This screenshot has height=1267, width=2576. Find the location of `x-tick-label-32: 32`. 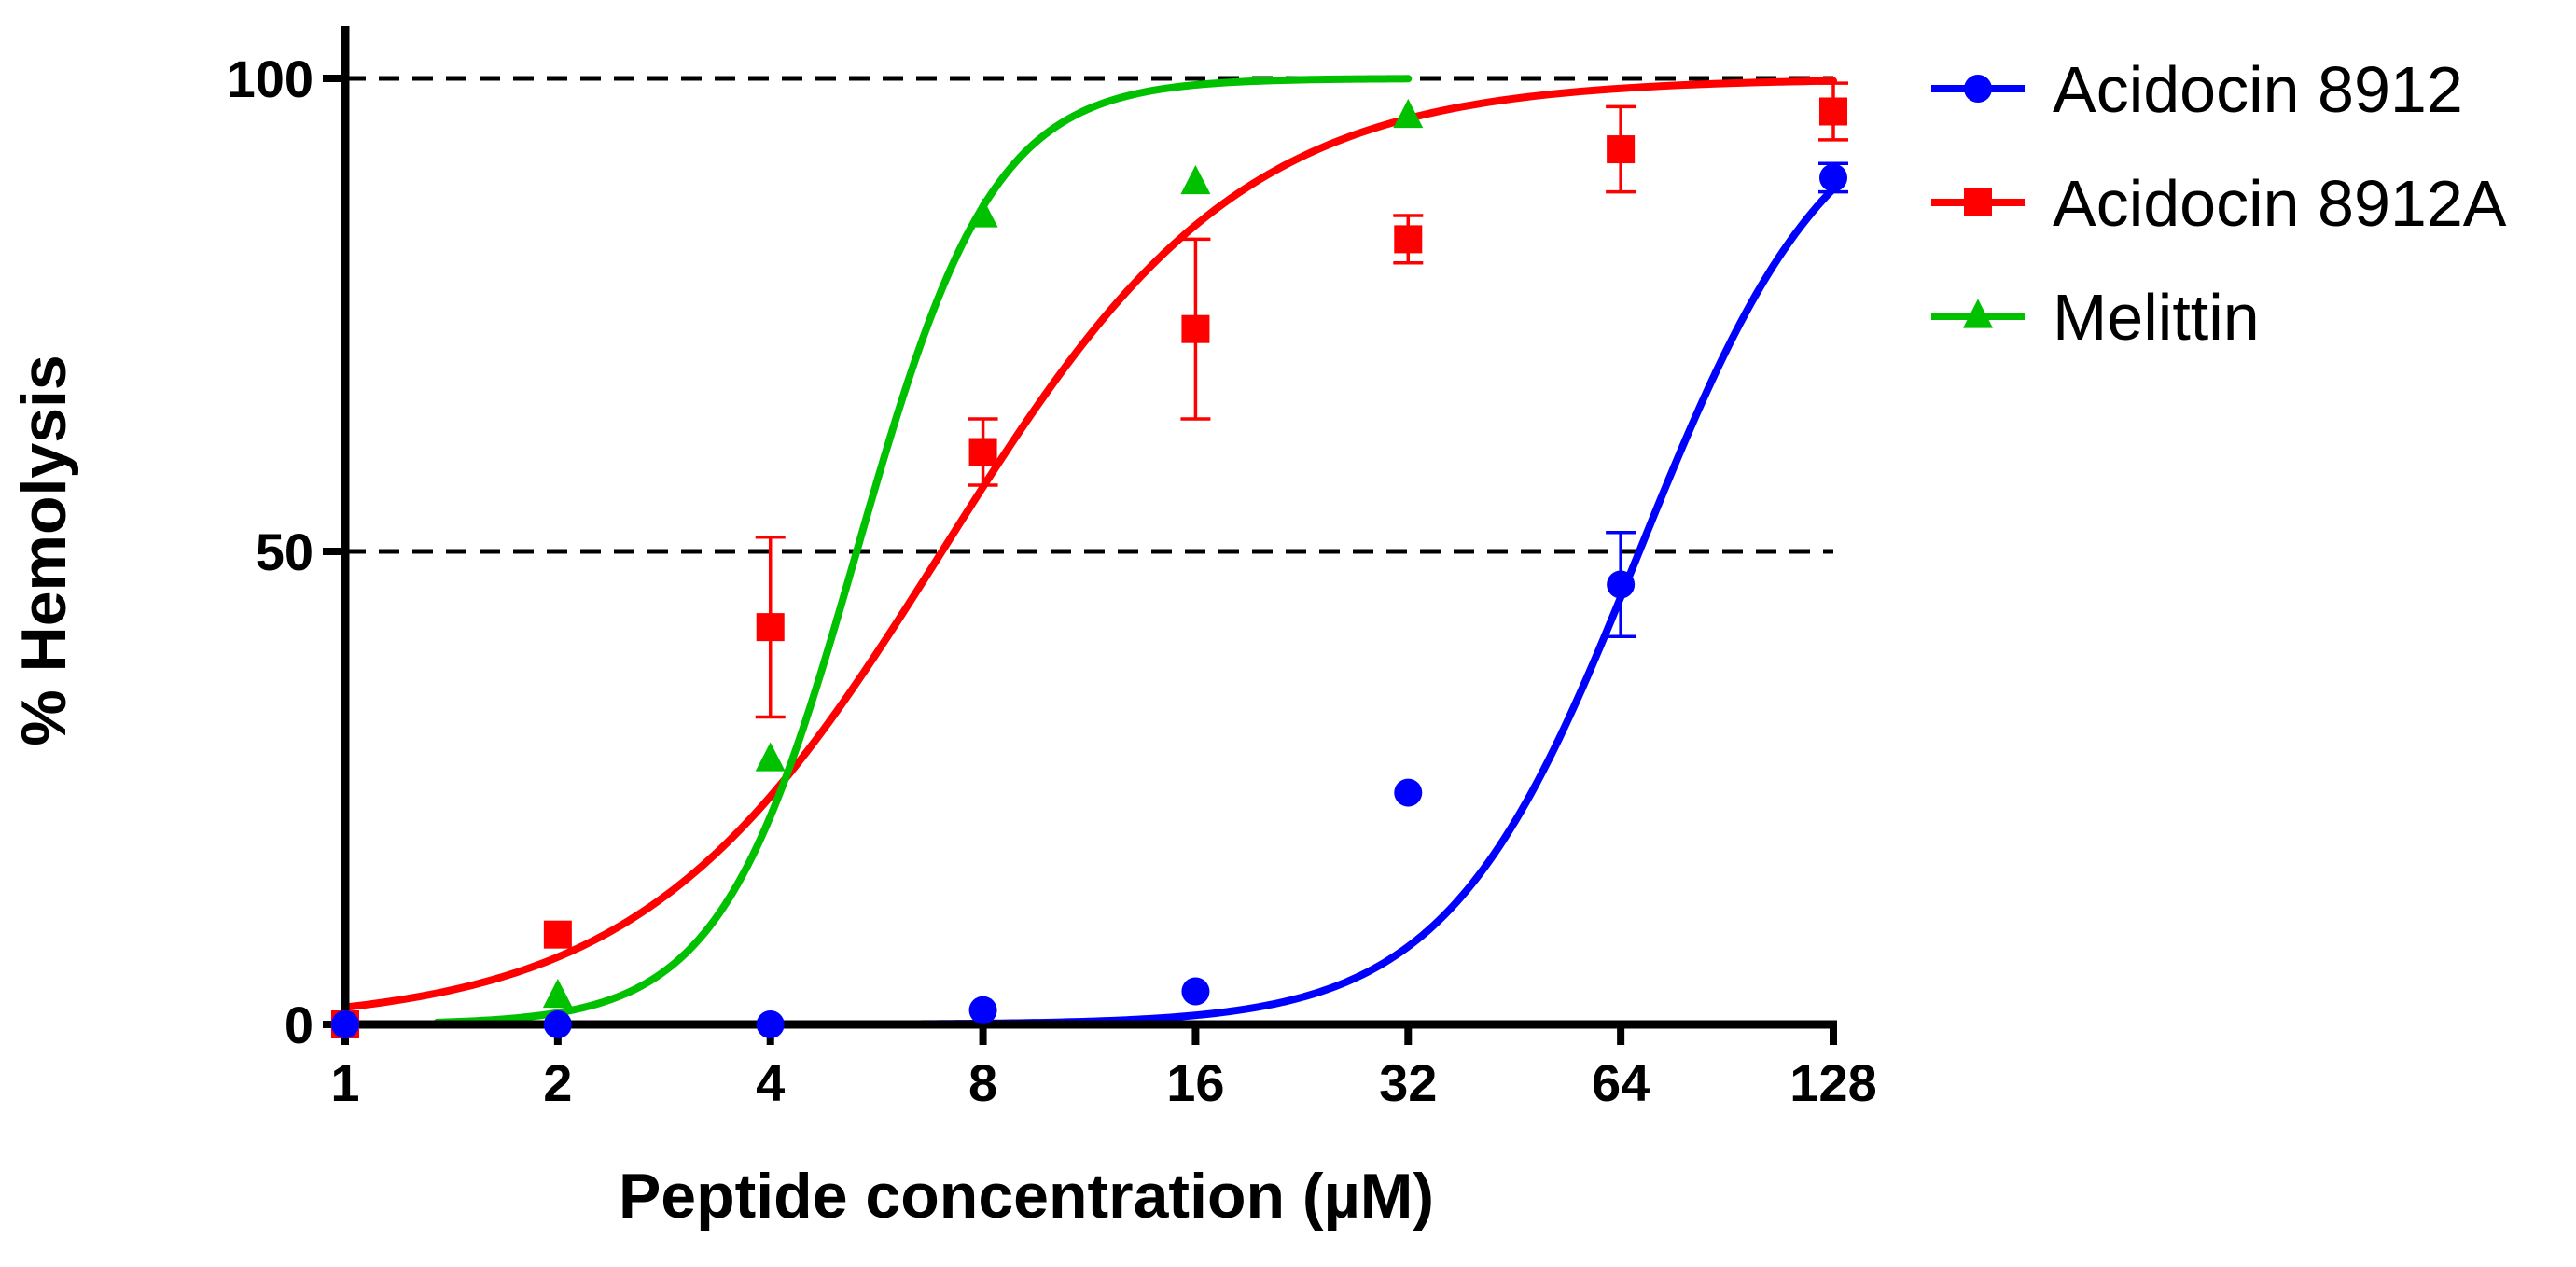

x-tick-label-32: 32 is located at coordinates (1408, 1082).